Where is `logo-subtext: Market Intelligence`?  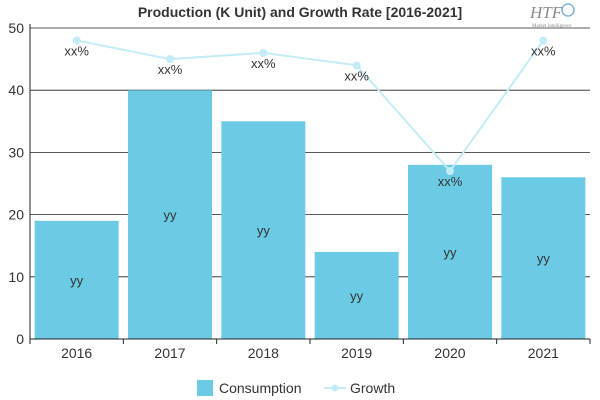 logo-subtext: Market Intelligence is located at coordinates (552, 26).